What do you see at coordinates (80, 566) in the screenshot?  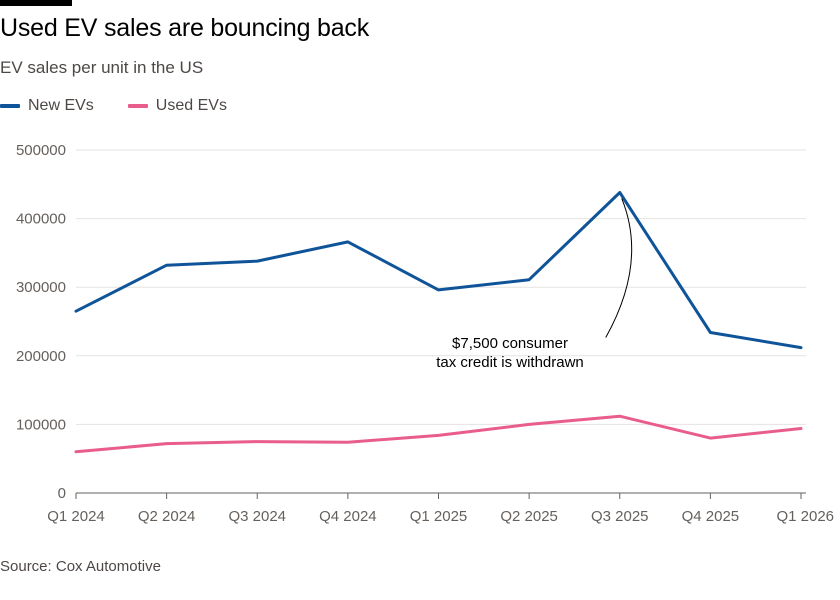 I see `source-note: Source: Cox Automotive` at bounding box center [80, 566].